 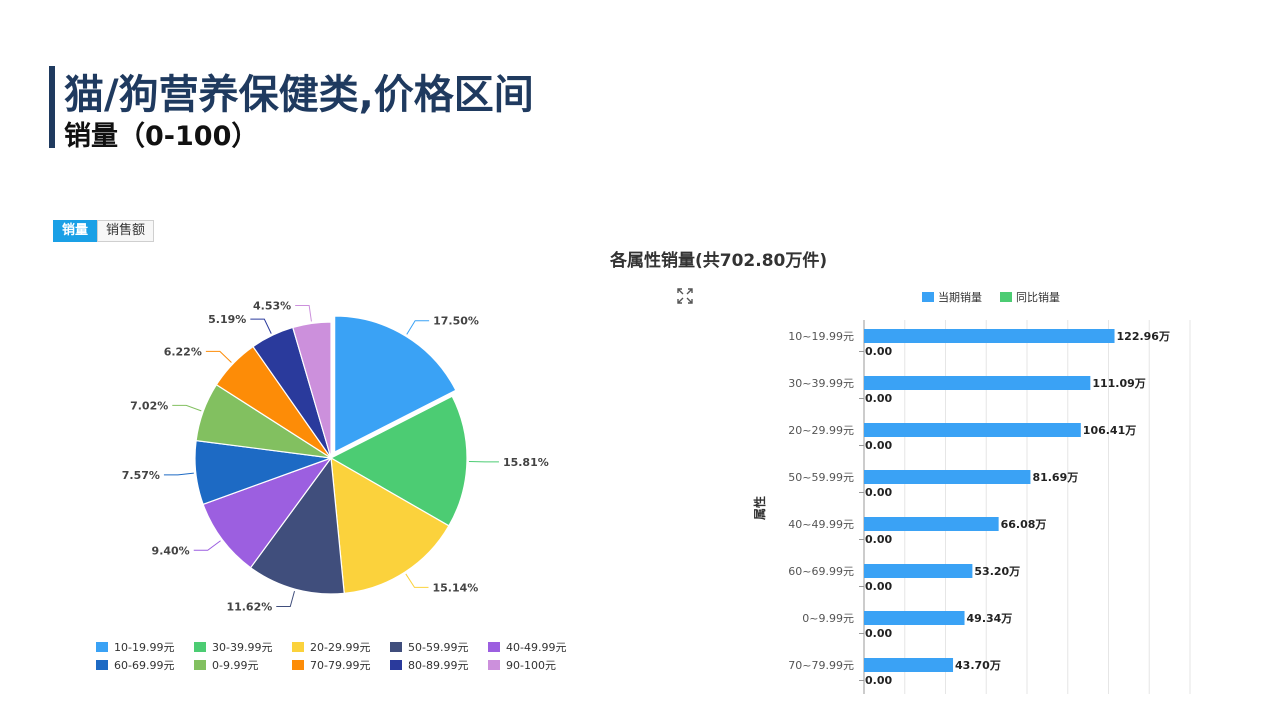 What do you see at coordinates (978, 665) in the screenshot?
I see `bar-data-label: 43.70万` at bounding box center [978, 665].